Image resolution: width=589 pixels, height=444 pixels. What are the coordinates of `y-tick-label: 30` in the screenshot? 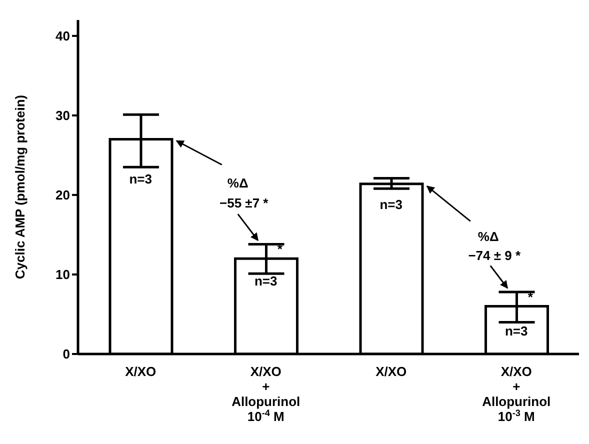 It's located at (63, 116).